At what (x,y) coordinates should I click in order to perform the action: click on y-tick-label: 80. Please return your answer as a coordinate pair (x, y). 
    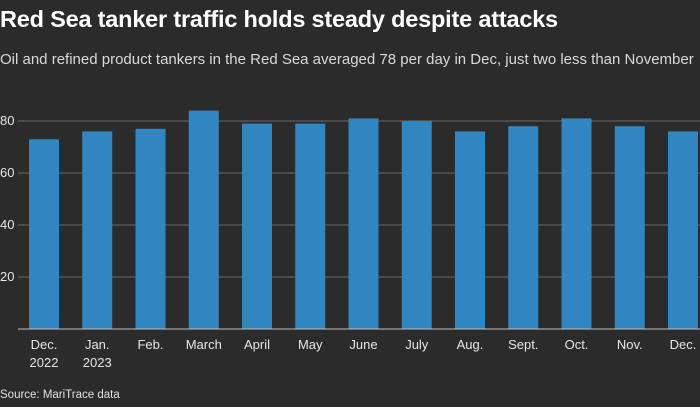
    Looking at the image, I should click on (7, 120).